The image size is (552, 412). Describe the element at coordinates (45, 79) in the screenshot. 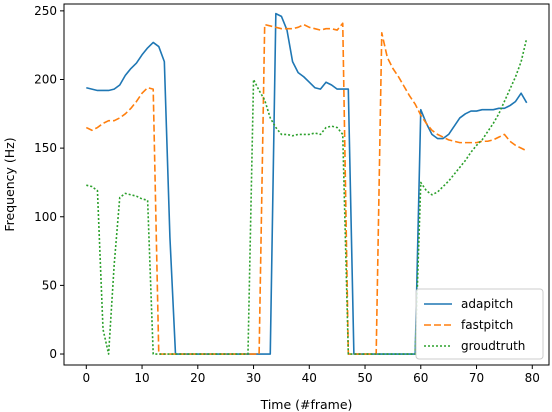

I see `y-tick-label: 200` at that location.